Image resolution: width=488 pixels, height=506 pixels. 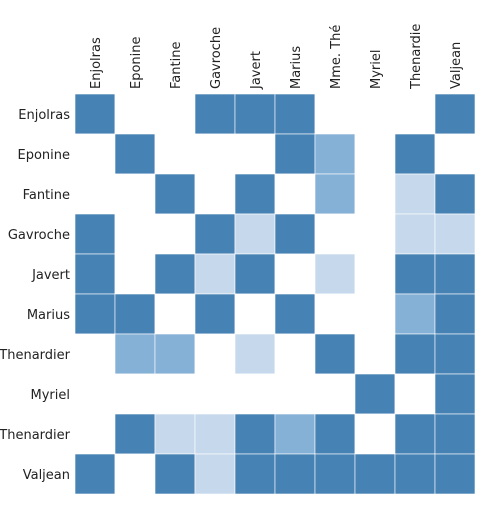 I want to click on y-tick-label: Enjolras, so click(x=44, y=115).